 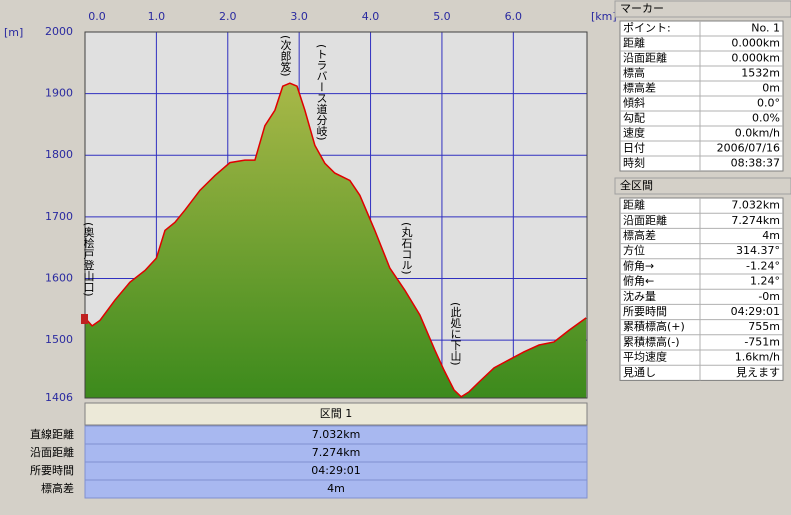 I want to click on x-tick-label: 0.0, so click(x=97, y=16).